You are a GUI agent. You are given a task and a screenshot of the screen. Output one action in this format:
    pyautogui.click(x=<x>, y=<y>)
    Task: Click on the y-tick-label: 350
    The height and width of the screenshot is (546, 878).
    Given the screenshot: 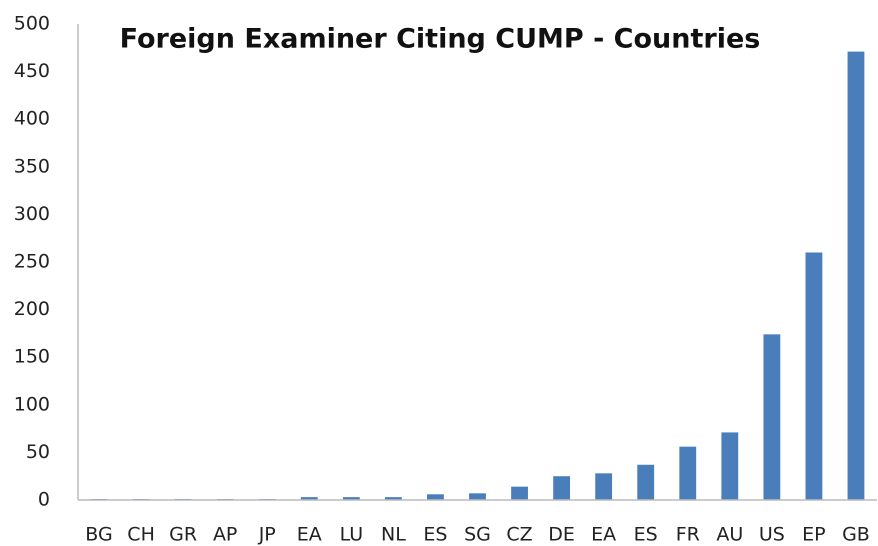 What is the action you would take?
    pyautogui.click(x=32, y=166)
    